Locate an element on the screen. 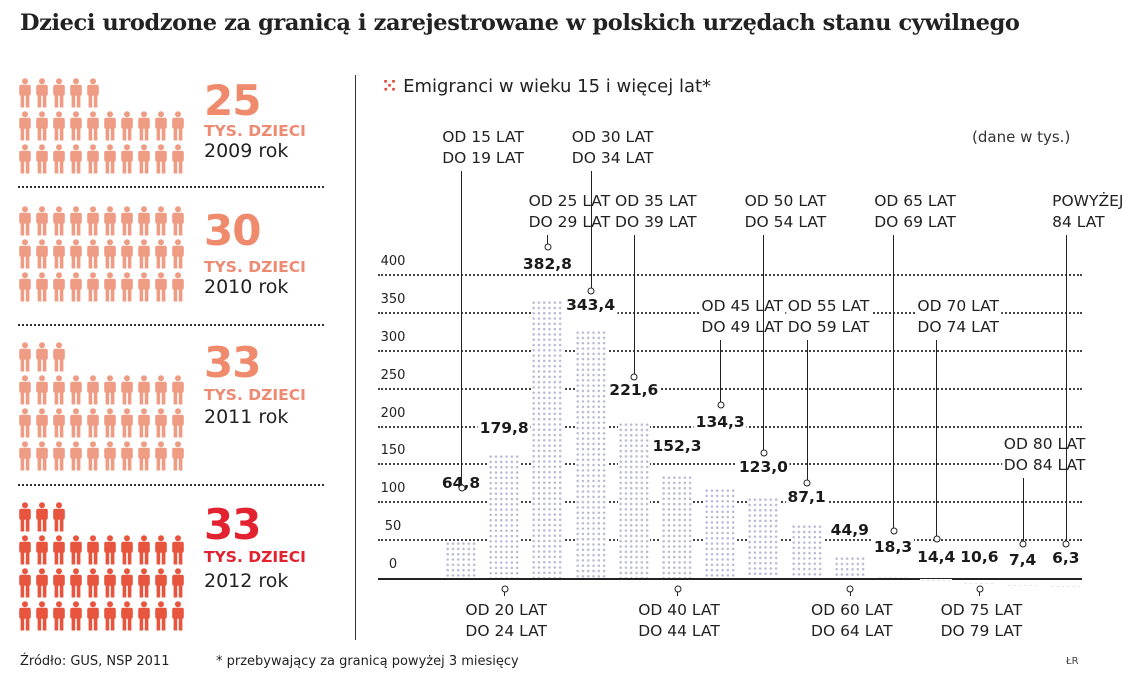 The width and height of the screenshot is (1122, 695). category-label-line1: OD 45 LAT is located at coordinates (742, 306).